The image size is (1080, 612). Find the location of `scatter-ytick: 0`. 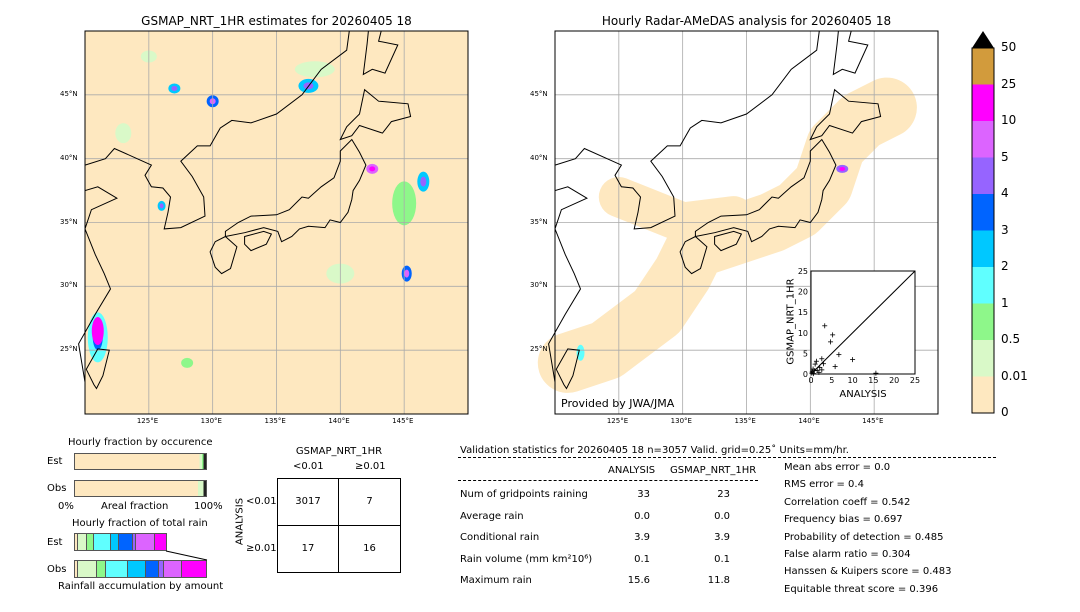

scatter-ytick: 0 is located at coordinates (805, 374).